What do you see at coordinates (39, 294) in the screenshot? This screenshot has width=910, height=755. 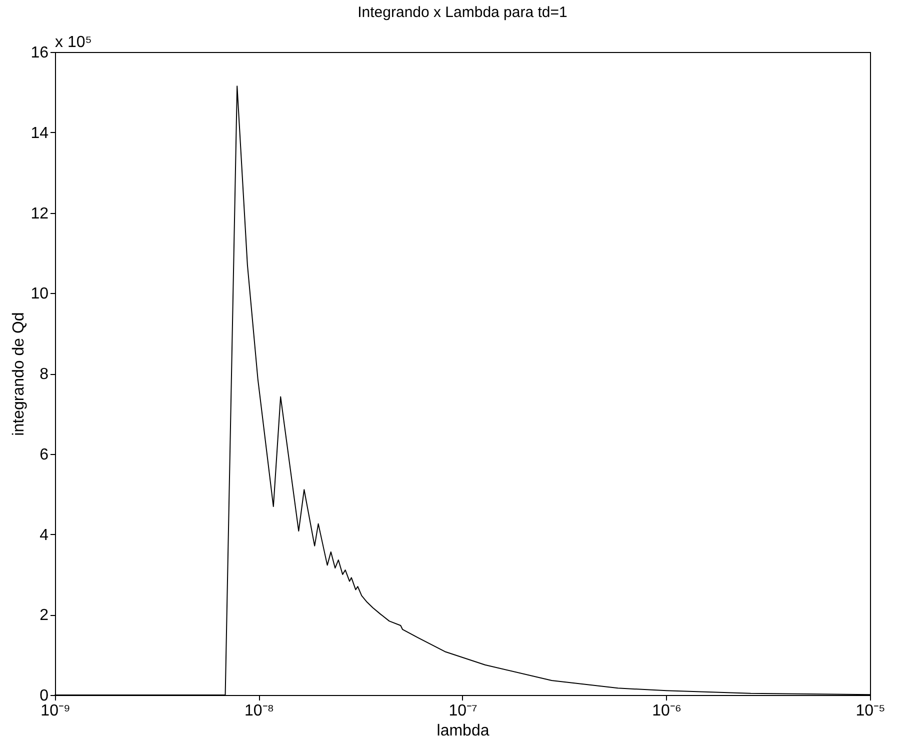 I see `y-tick-label: 10` at bounding box center [39, 294].